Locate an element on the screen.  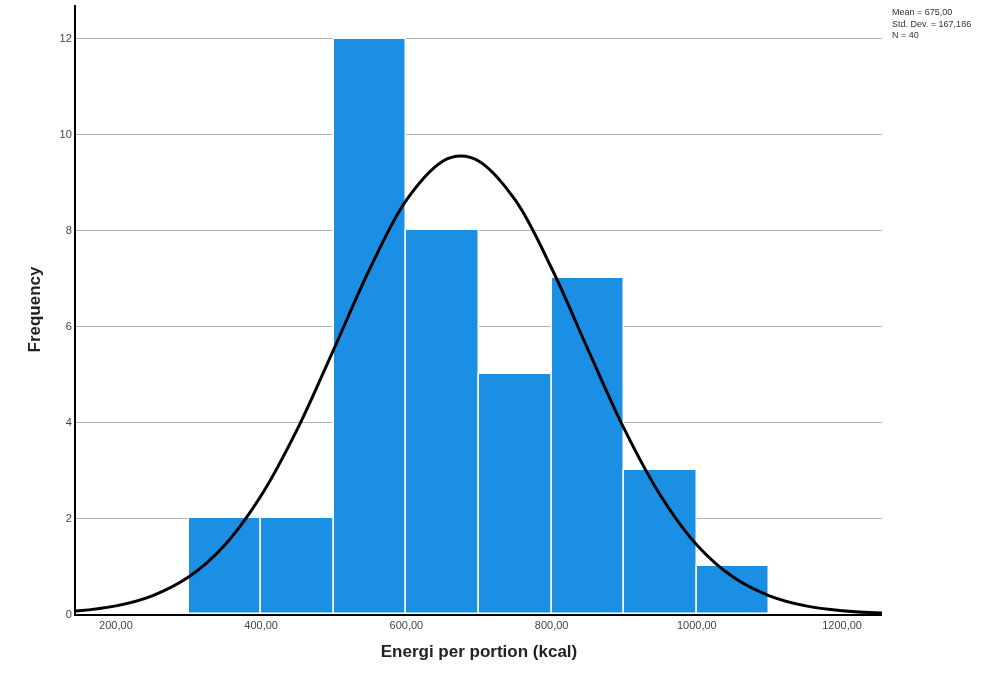
y-tick-label: 6 is located at coordinates (68, 326).